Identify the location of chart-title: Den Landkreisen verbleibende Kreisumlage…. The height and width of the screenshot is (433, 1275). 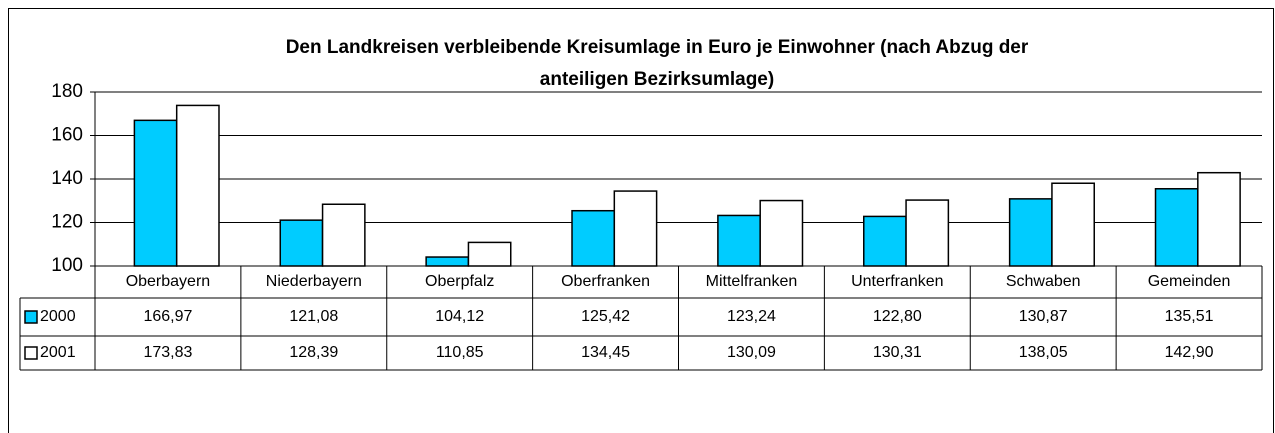
(657, 47).